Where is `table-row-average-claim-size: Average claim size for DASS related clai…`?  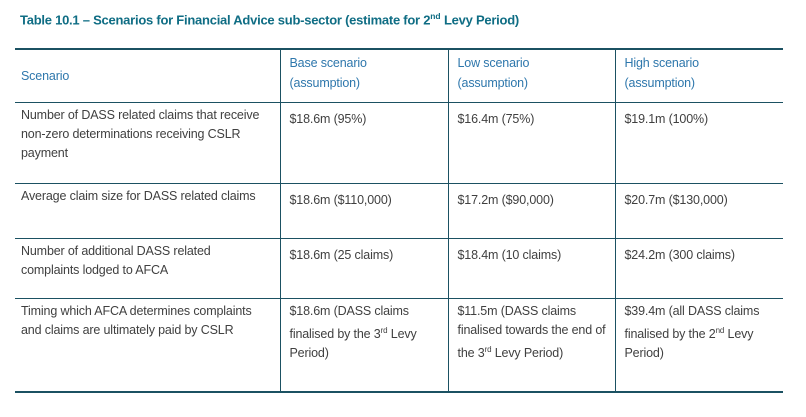 table-row-average-claim-size: Average claim size for DASS related clai… is located at coordinates (399, 211).